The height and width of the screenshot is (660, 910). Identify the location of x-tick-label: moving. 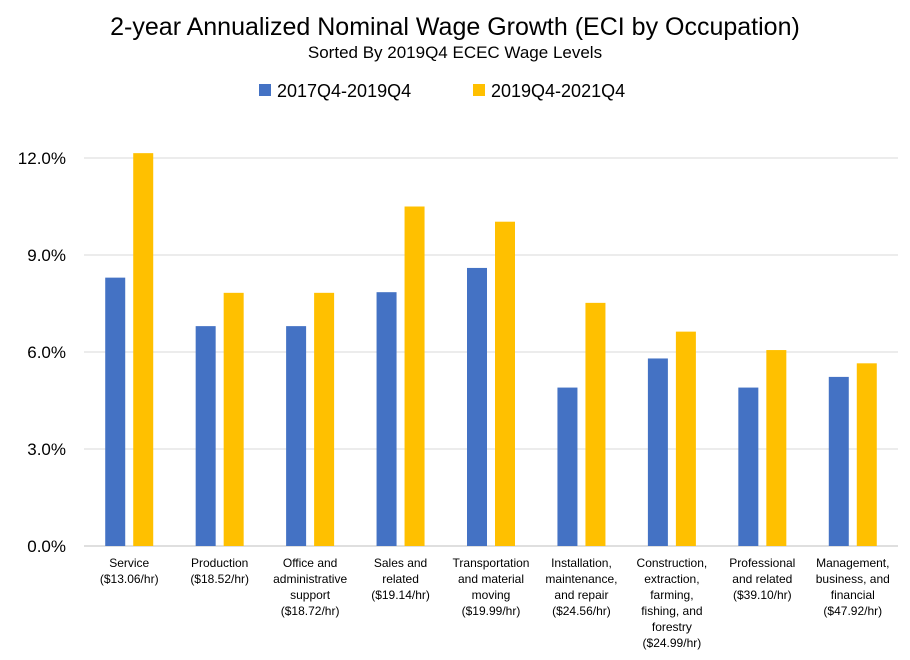
(491, 595).